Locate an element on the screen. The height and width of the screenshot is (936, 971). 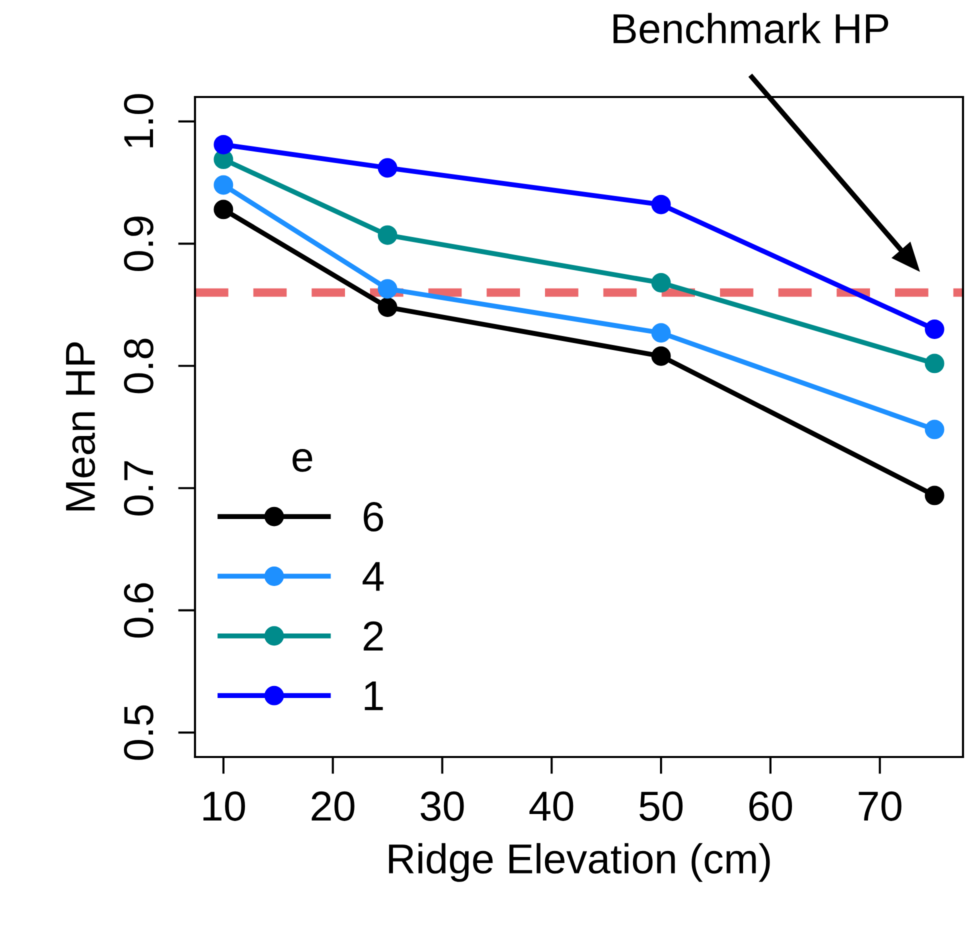
x-tick-label: 10 is located at coordinates (224, 806).